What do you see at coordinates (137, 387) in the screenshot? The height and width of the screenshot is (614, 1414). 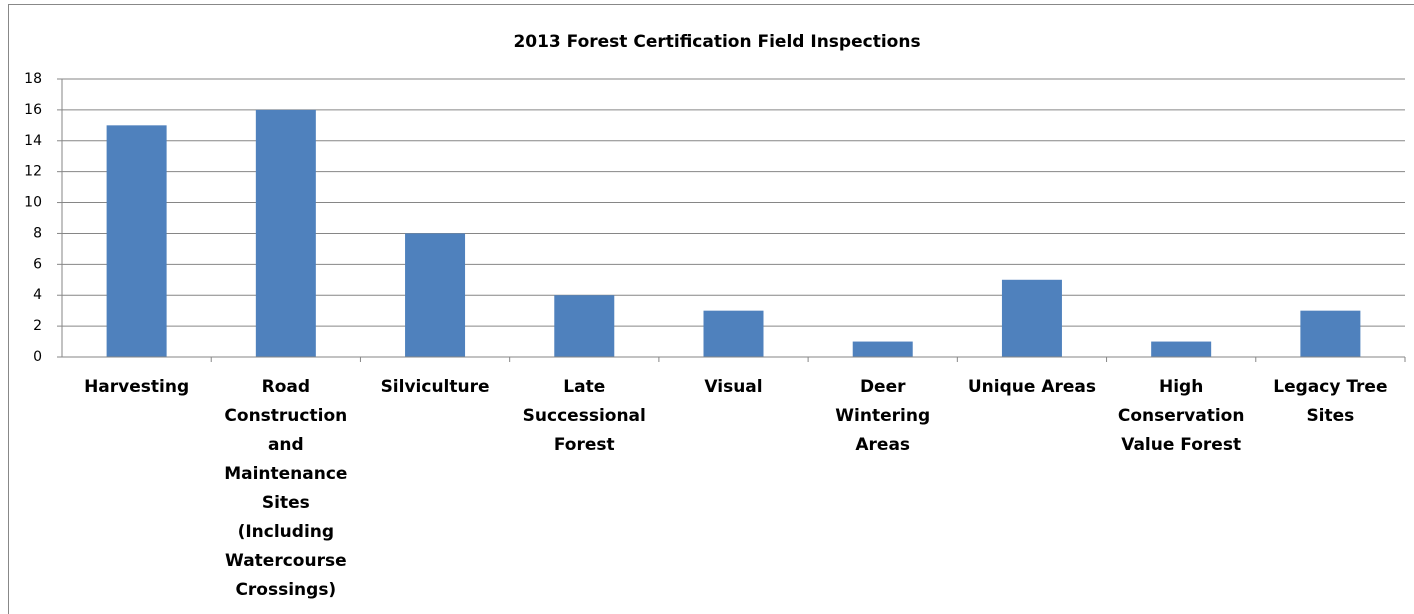 I see `x-tick-label: Harvesting` at bounding box center [137, 387].